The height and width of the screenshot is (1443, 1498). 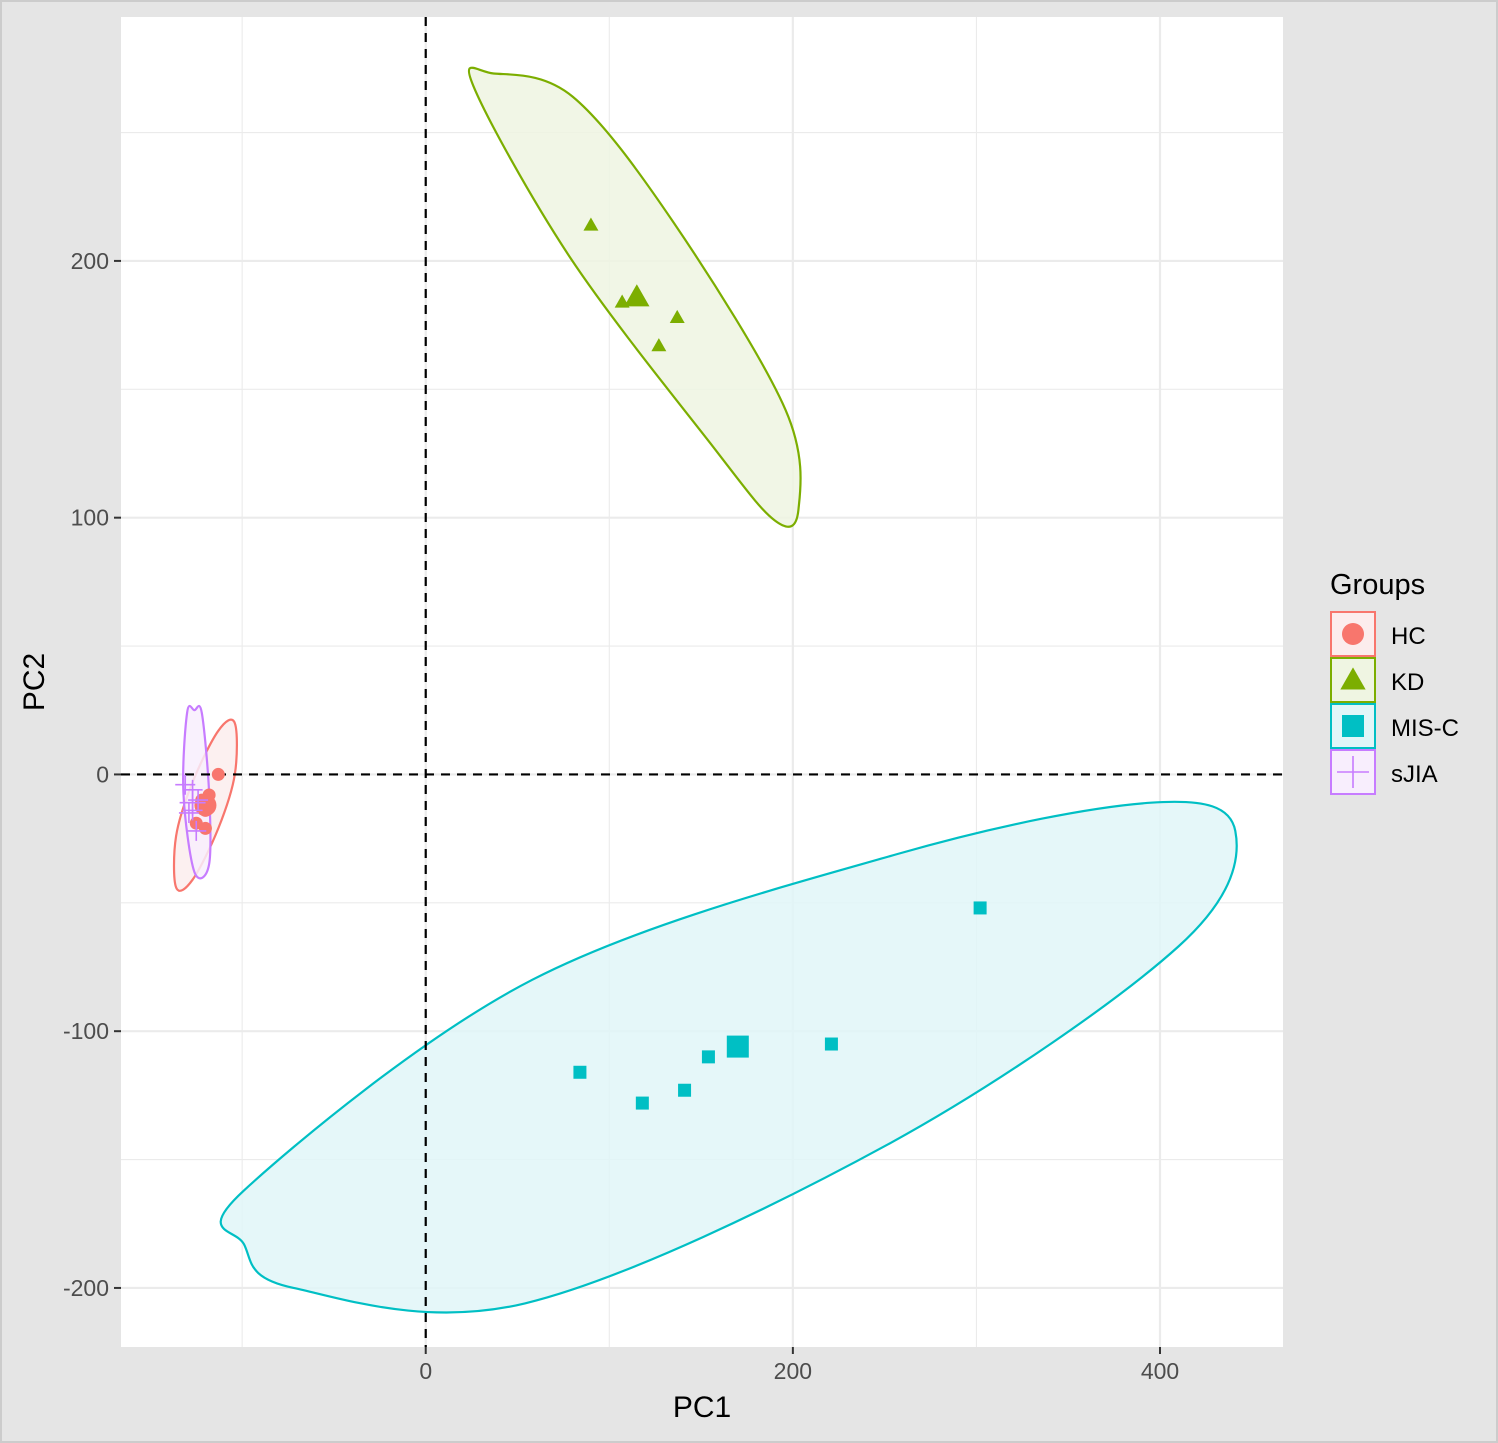 What do you see at coordinates (86, 1288) in the screenshot?
I see `y-tick-label: -200` at bounding box center [86, 1288].